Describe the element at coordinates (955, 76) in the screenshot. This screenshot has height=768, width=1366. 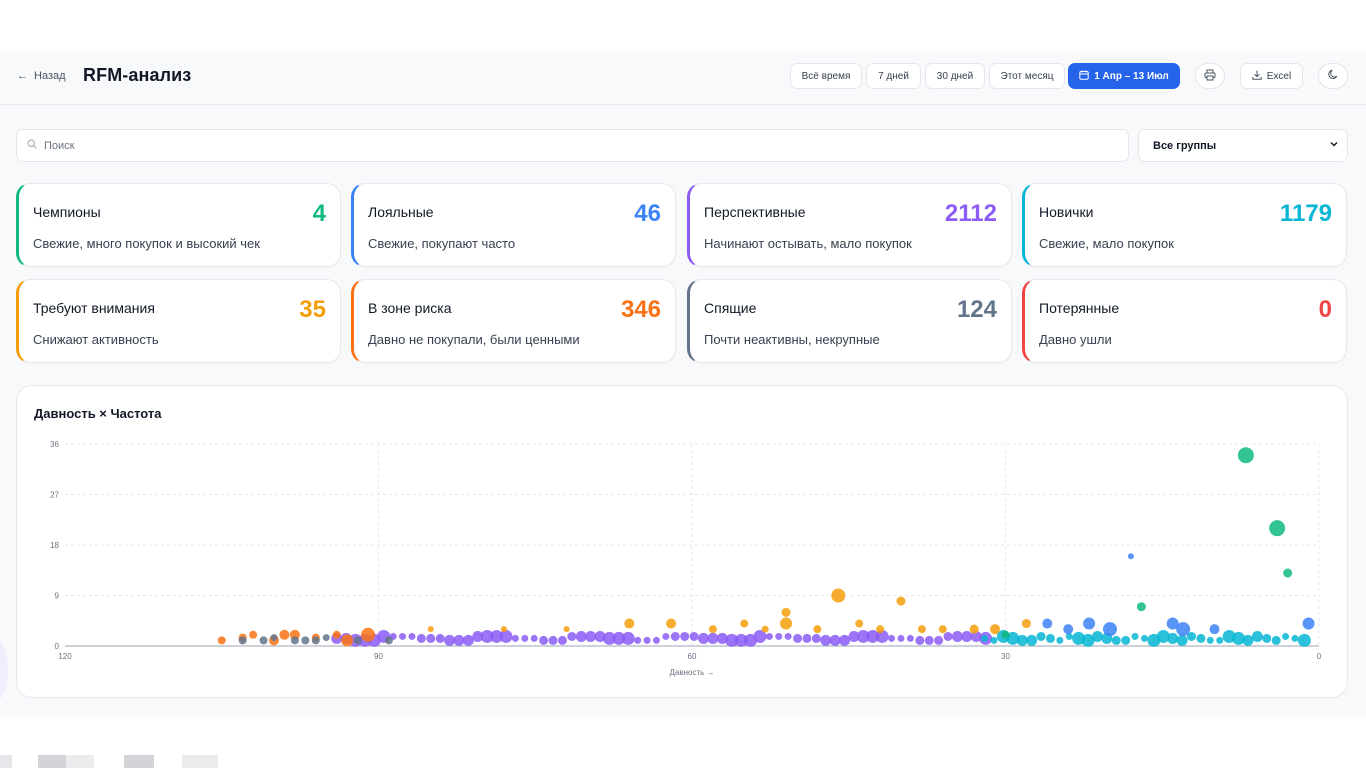
I see `range-30-days-button: 30 дней` at that location.